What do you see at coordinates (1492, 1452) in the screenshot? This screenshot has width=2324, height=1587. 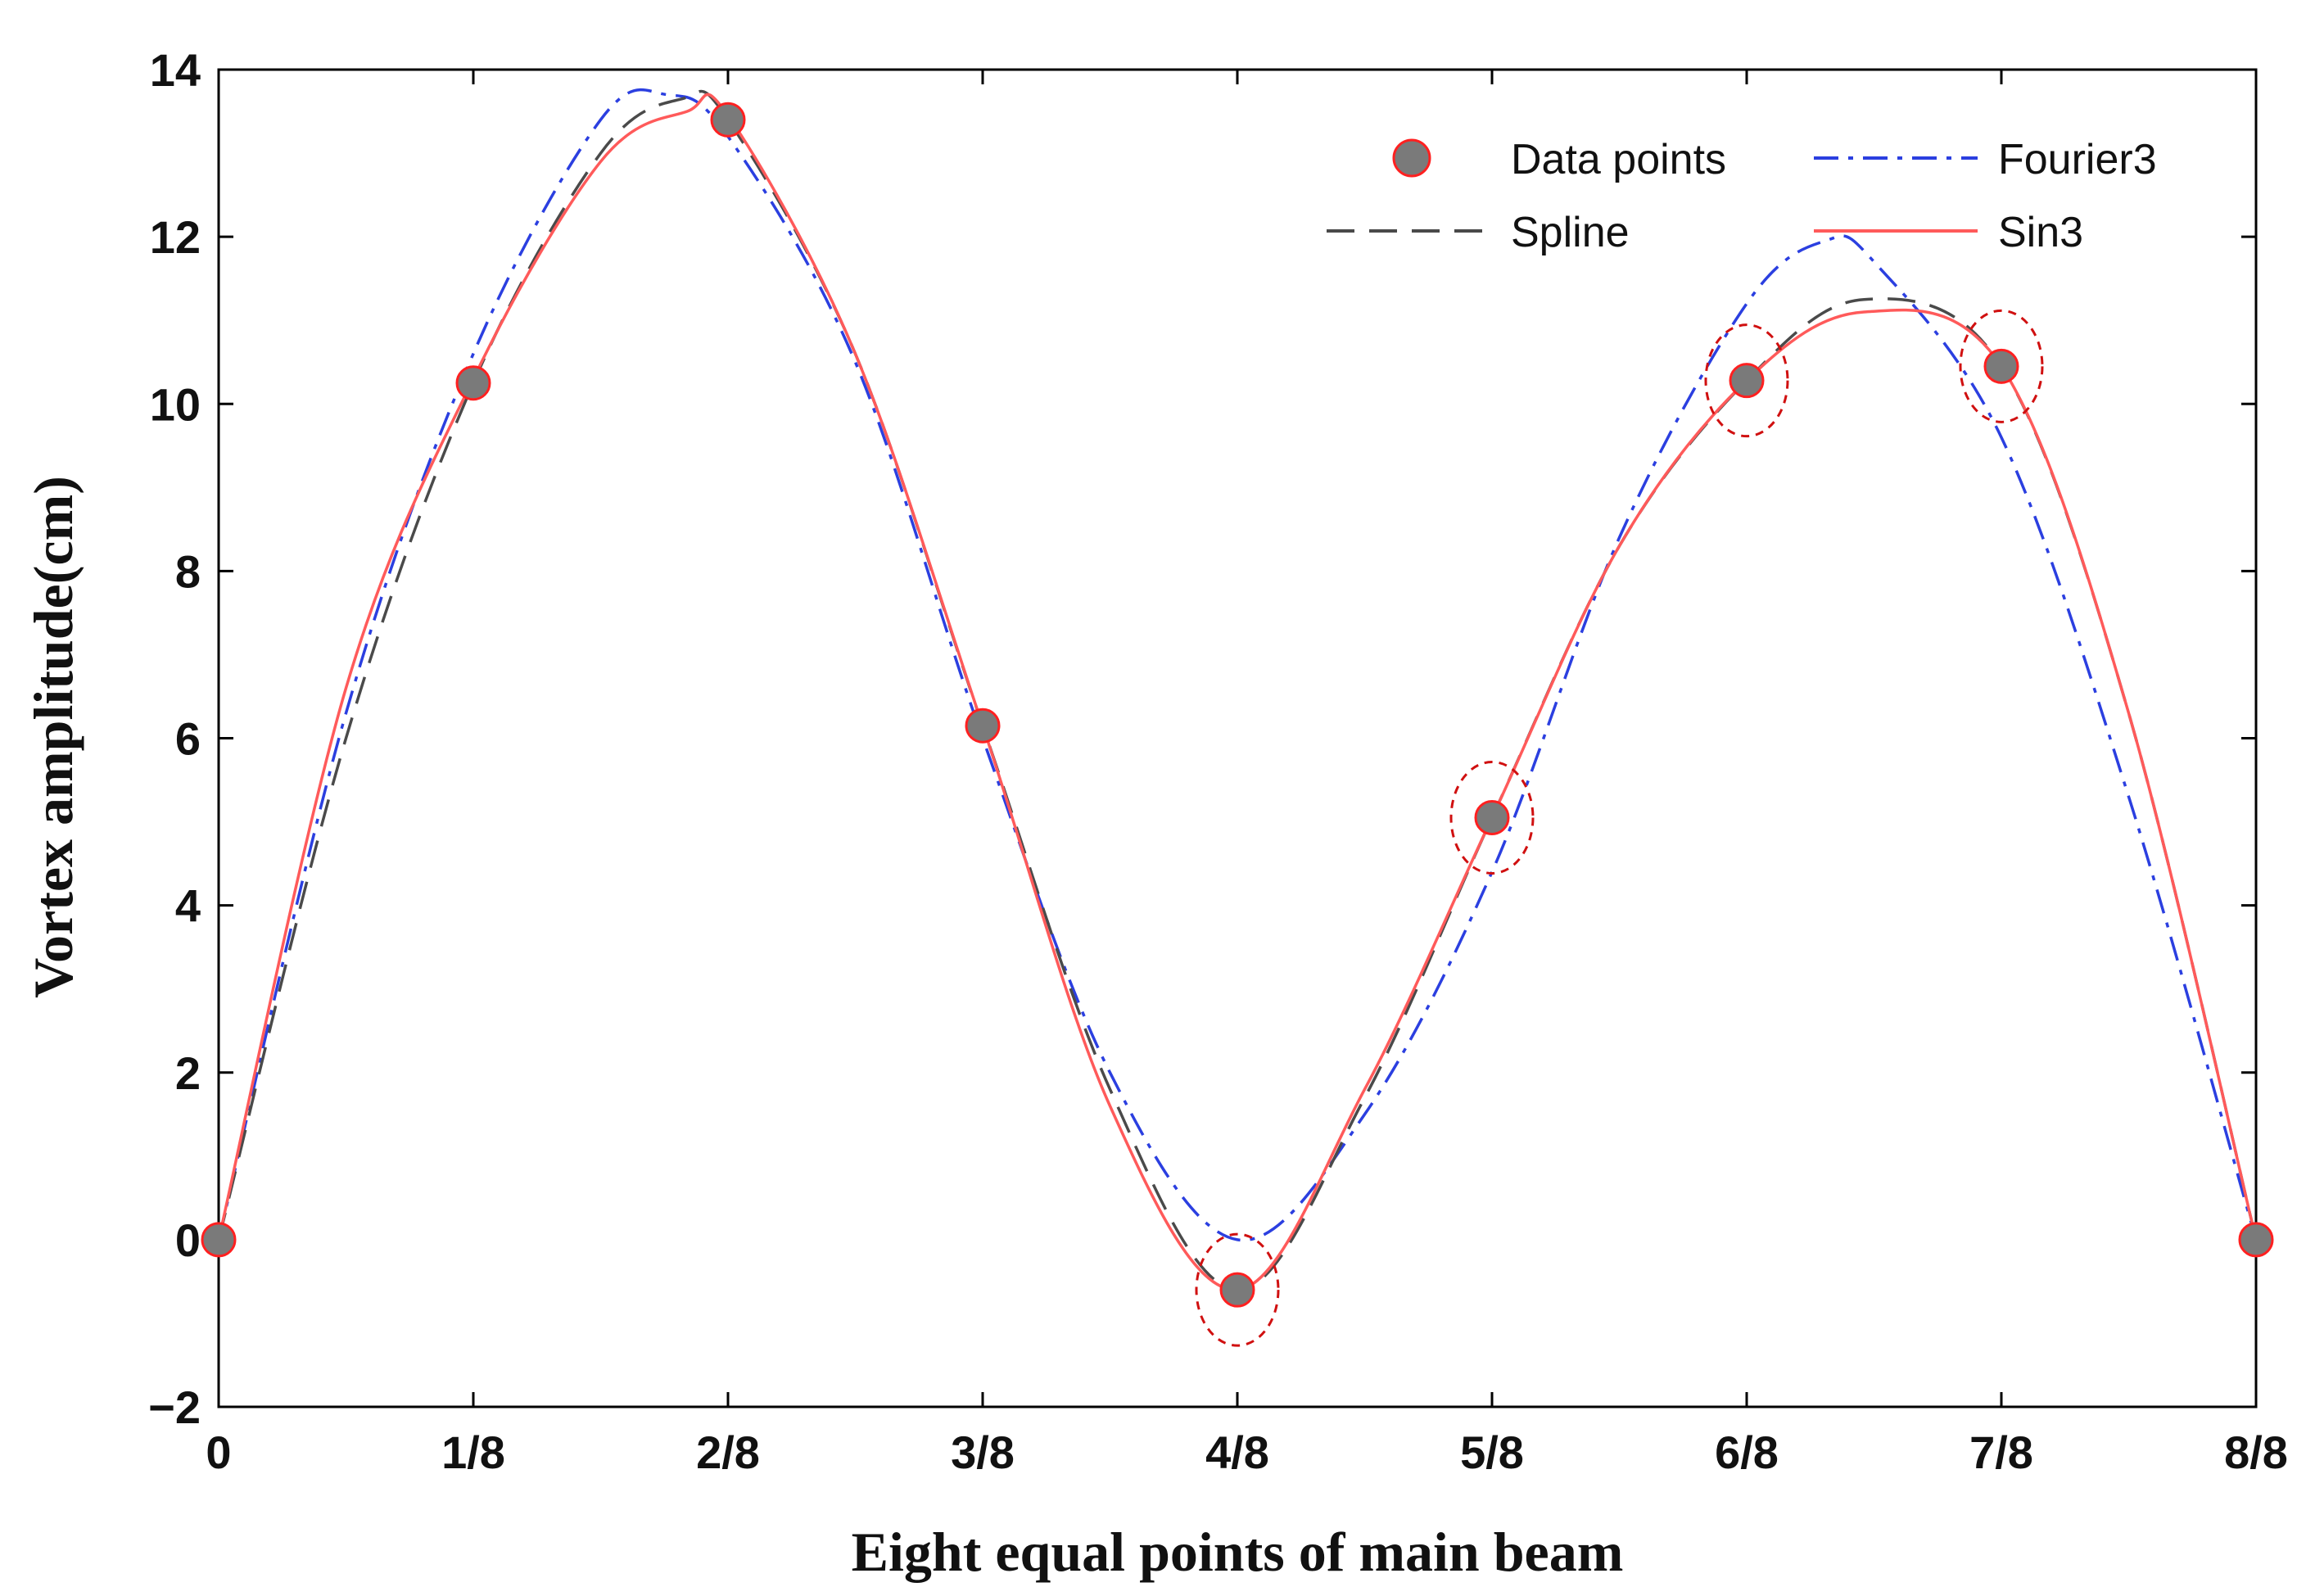 I see `x-tick-label: 5/8` at bounding box center [1492, 1452].